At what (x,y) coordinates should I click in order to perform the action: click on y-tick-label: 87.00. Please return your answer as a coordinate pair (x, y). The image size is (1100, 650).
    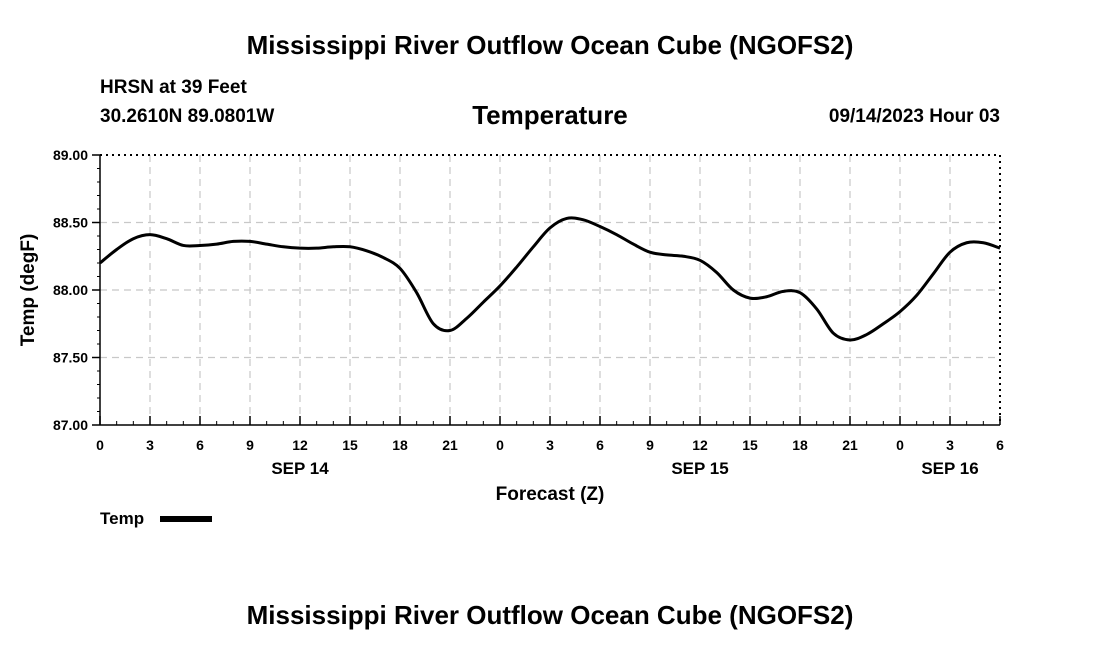
    Looking at the image, I should click on (70, 425).